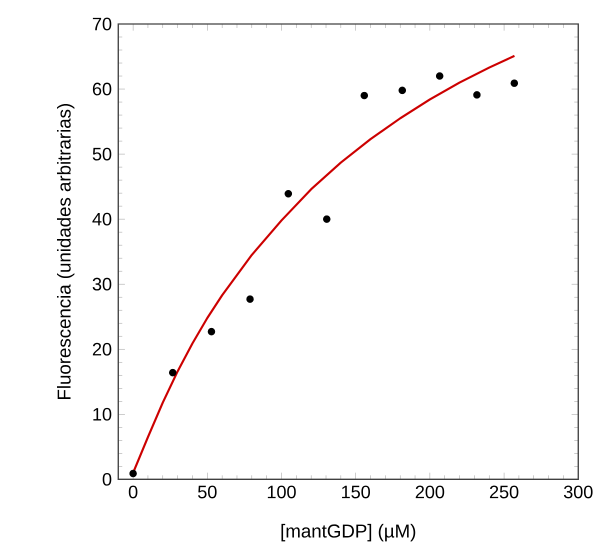 The height and width of the screenshot is (560, 600). Describe the element at coordinates (102, 284) in the screenshot. I see `y-tick-label: 30` at that location.